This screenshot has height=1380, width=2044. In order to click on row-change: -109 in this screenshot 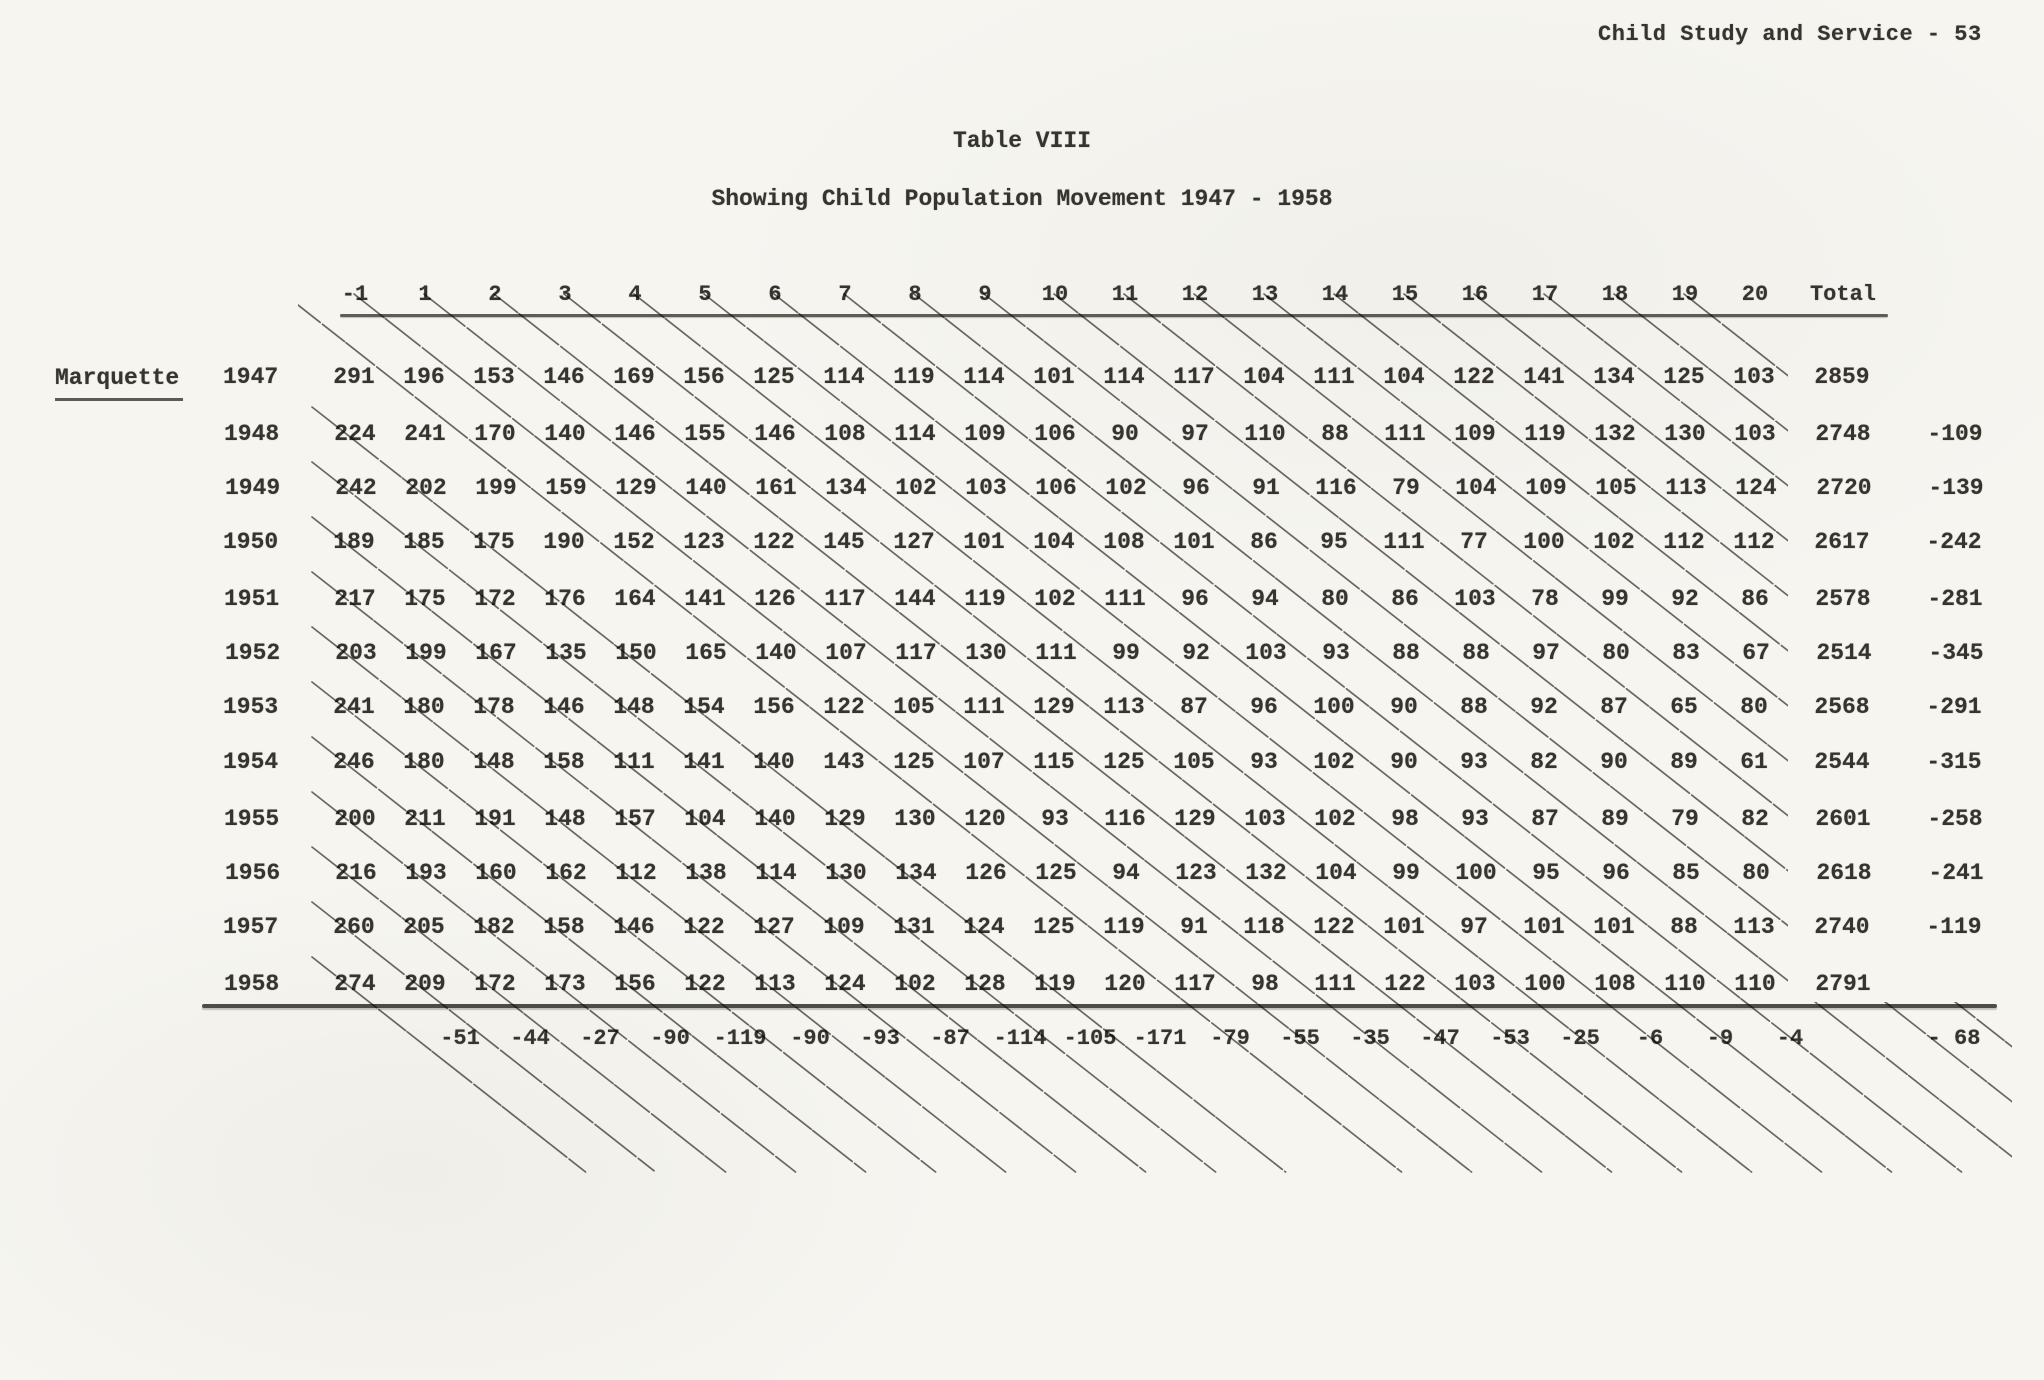, I will do `click(1955, 433)`.